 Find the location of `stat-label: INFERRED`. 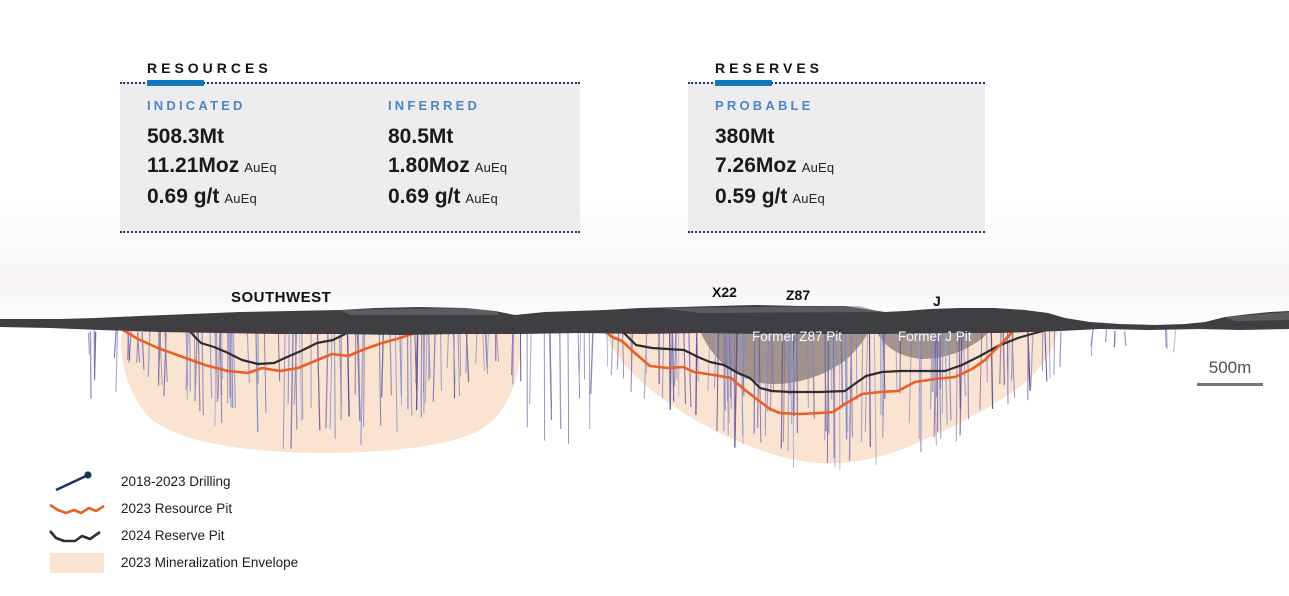

stat-label: INFERRED is located at coordinates (434, 105).